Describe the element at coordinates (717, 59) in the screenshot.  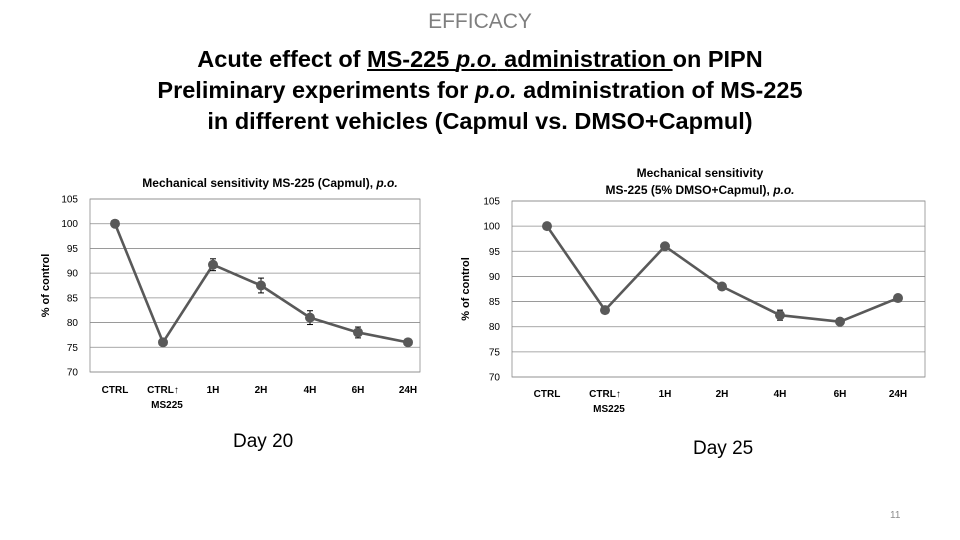
I see `title-line-1-post: on PIPN` at that location.